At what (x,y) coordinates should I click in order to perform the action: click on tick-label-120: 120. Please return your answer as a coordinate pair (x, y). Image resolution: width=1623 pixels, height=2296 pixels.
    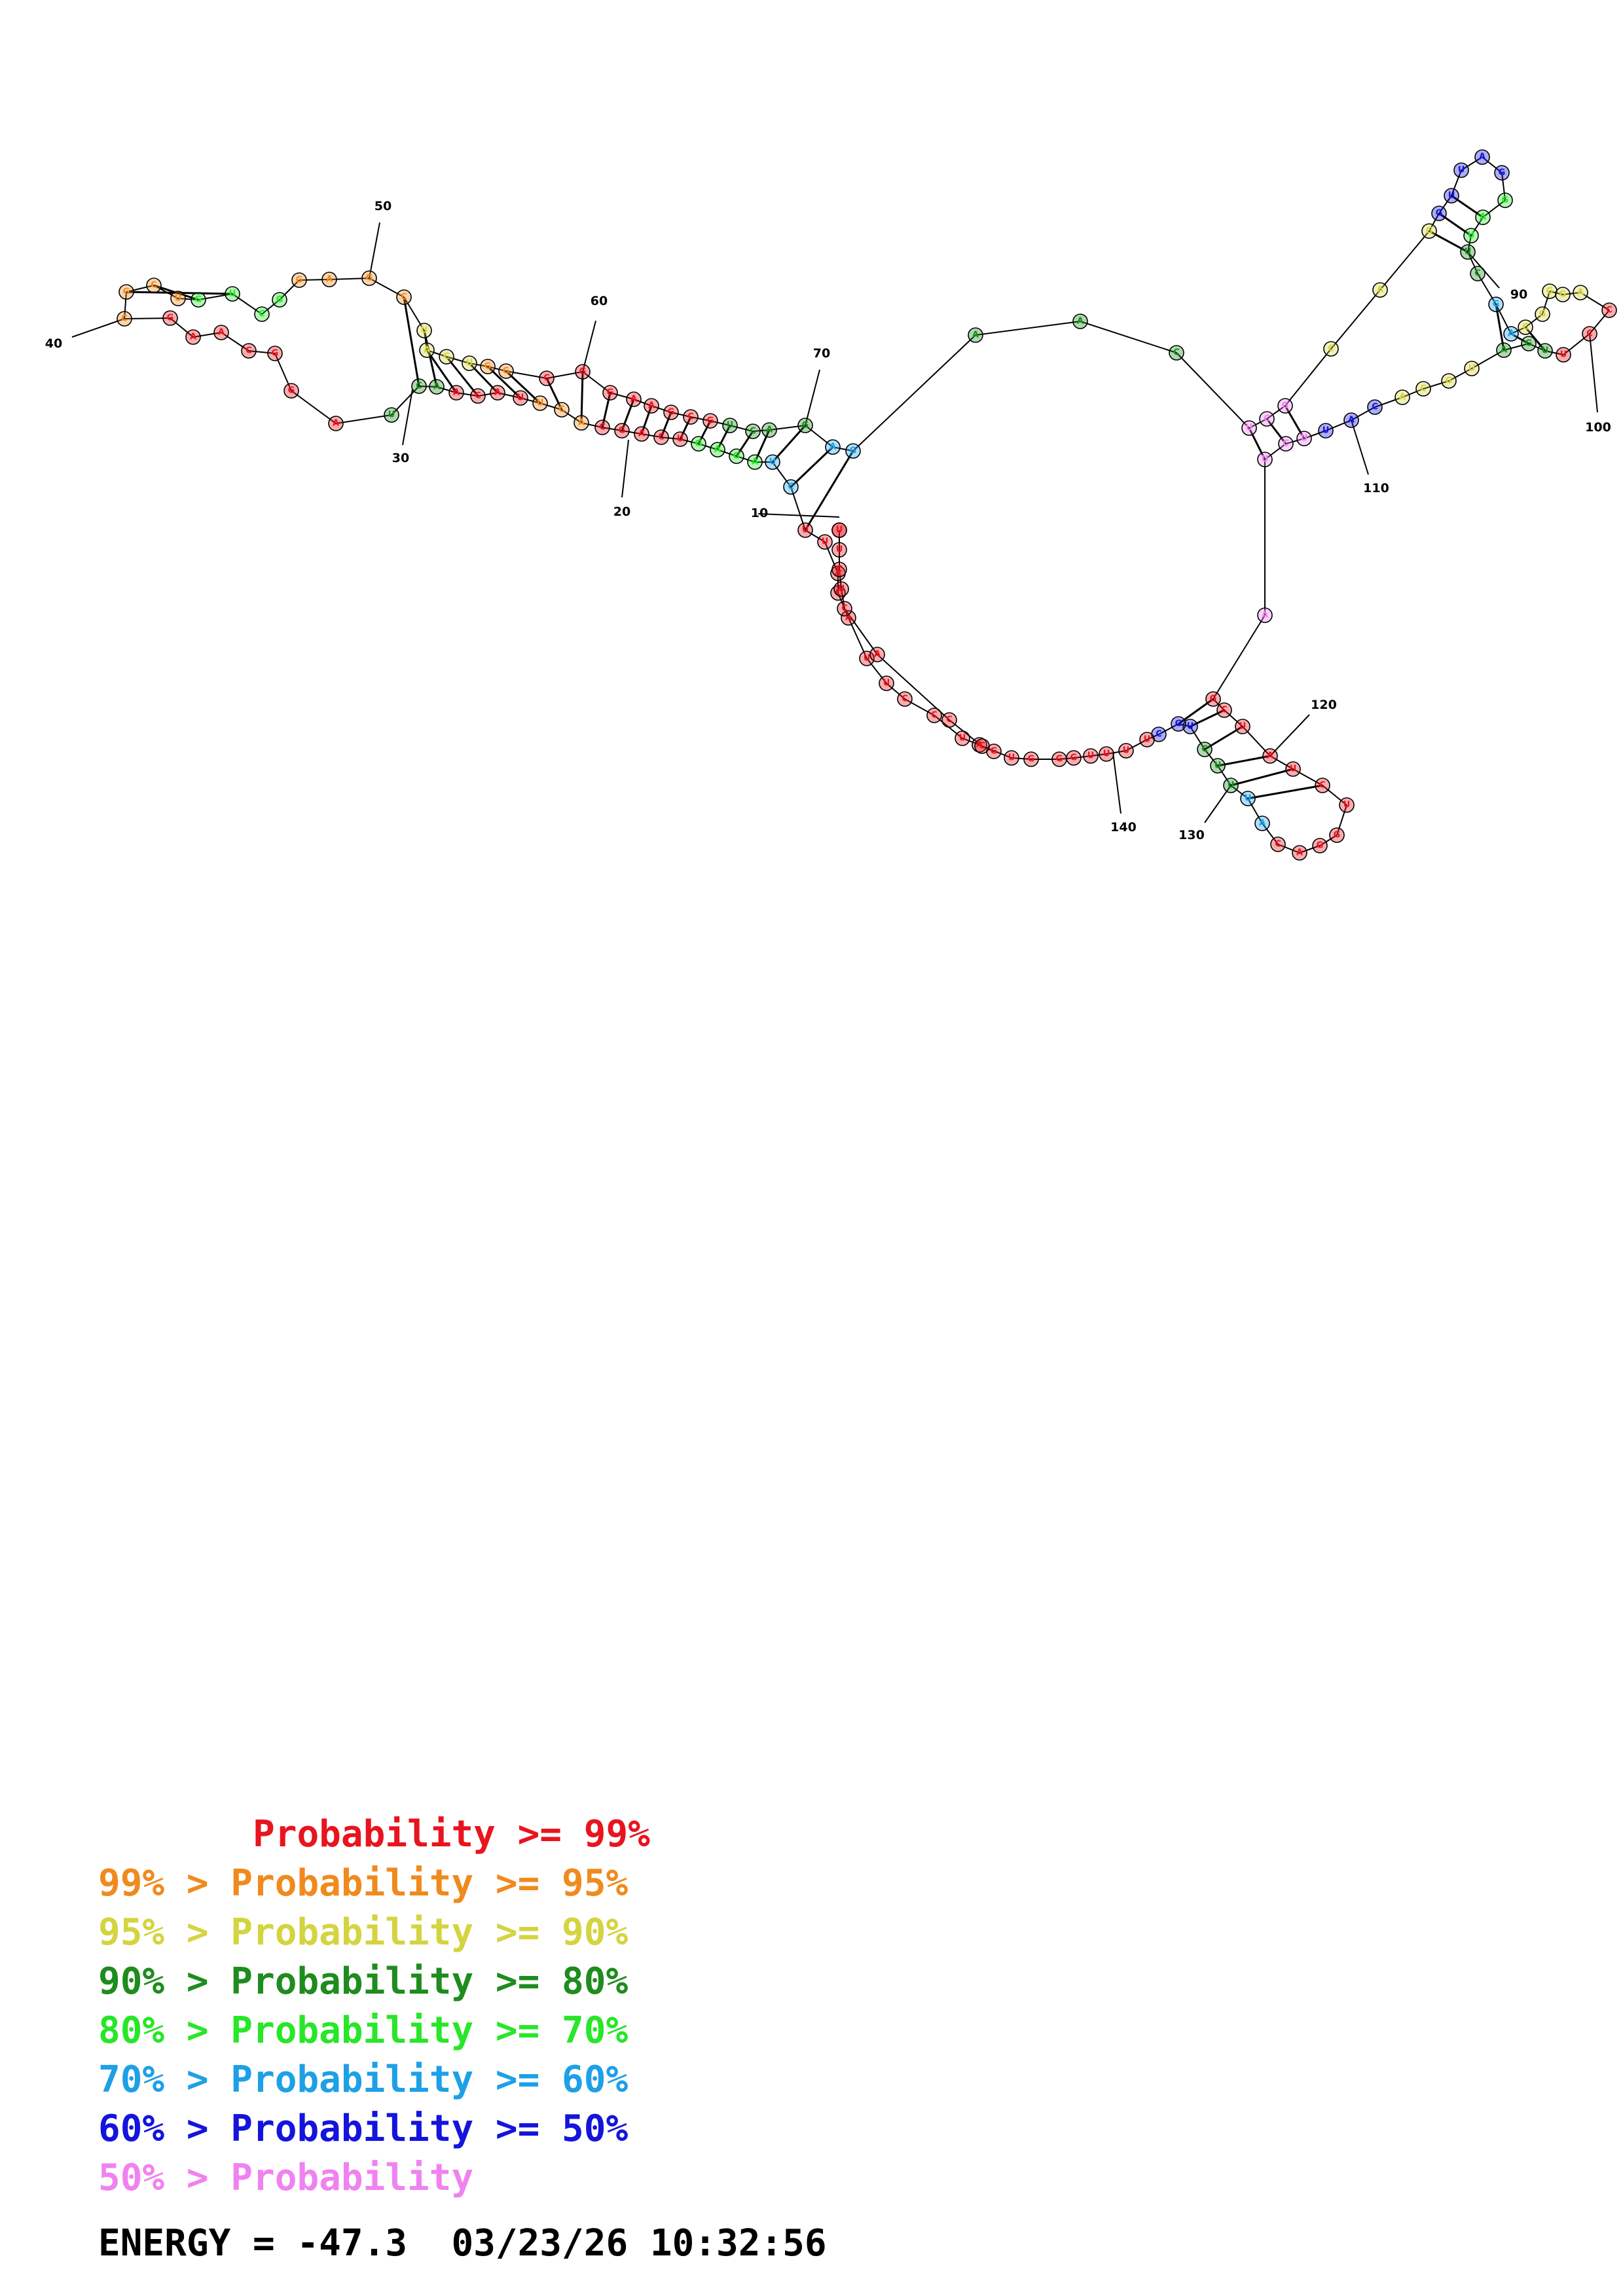
    Looking at the image, I should click on (1324, 705).